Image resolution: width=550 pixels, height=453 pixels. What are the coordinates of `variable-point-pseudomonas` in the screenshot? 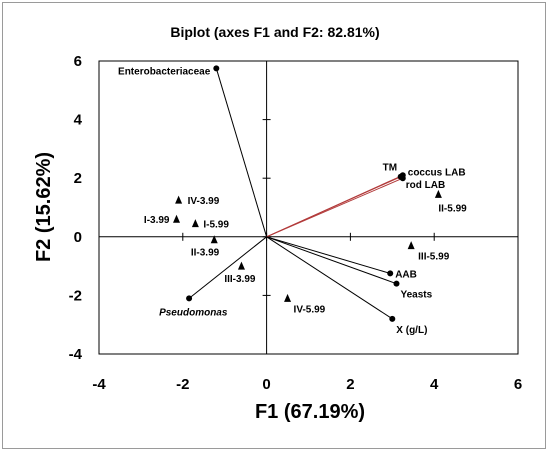 It's located at (189, 298).